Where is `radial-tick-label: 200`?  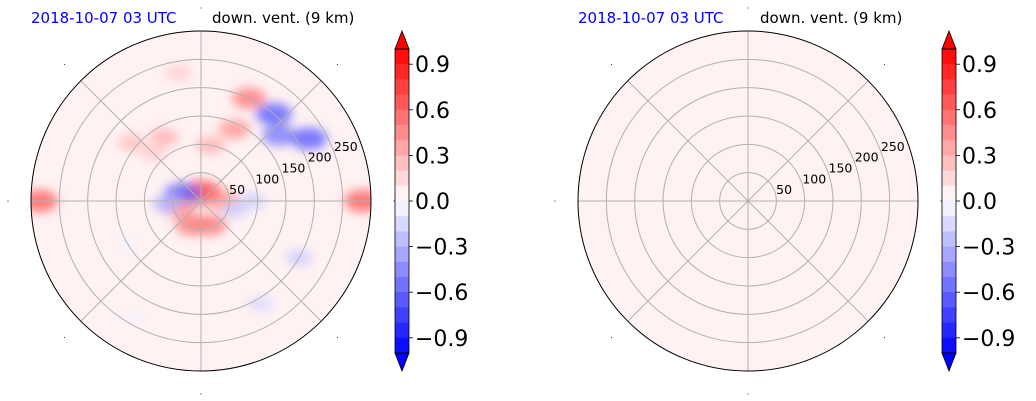
radial-tick-label: 200 is located at coordinates (320, 157).